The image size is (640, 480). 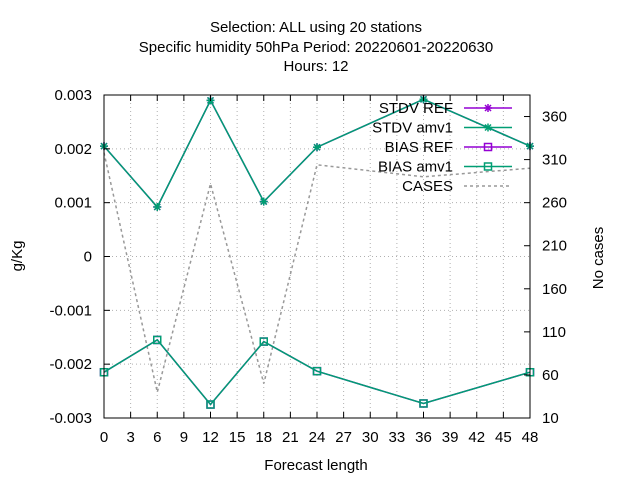 I want to click on x-tick-label: 9, so click(x=184, y=437).